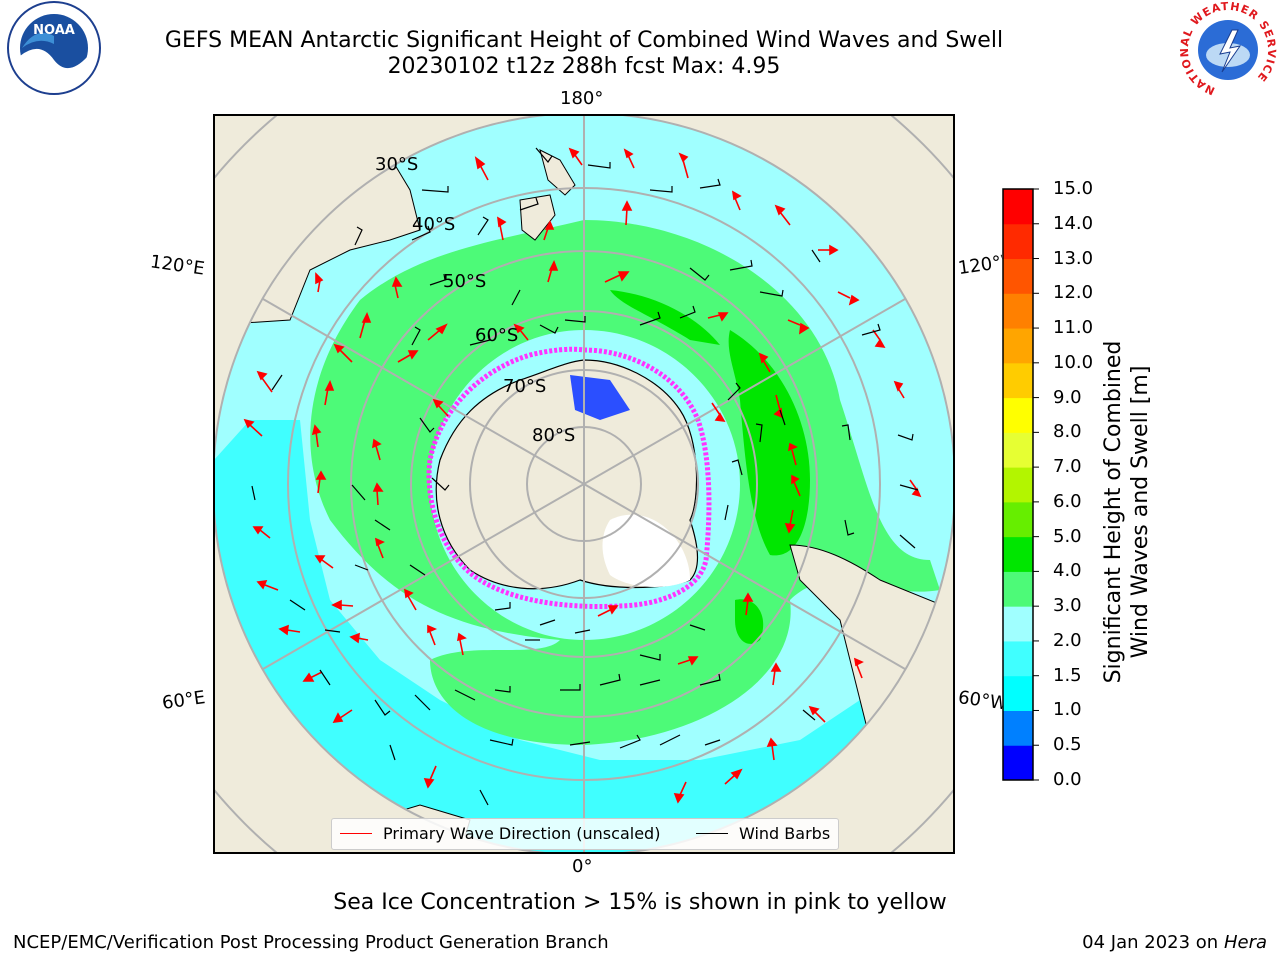  Describe the element at coordinates (1067, 501) in the screenshot. I see `colorbar-tick-label: 6.0` at that location.